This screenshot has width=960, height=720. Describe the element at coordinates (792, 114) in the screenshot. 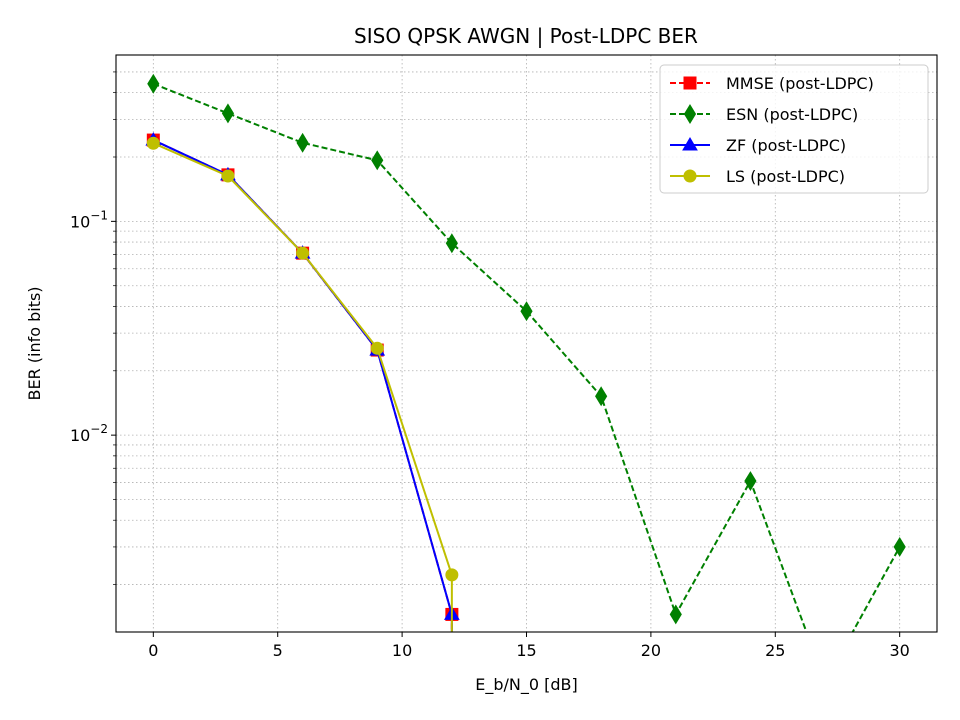

I see `legend-label: ESN (post-LDPC)` at that location.